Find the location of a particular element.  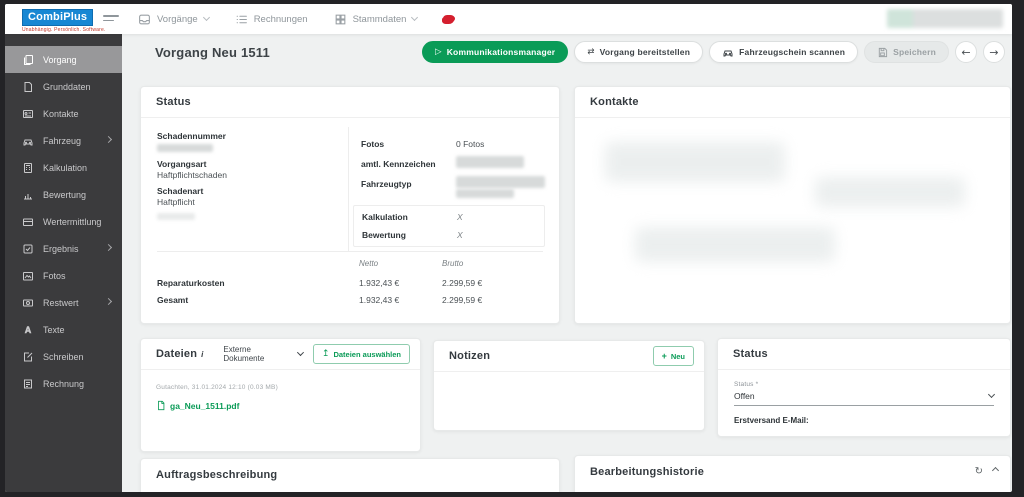

status-select: Offen is located at coordinates (865, 397).